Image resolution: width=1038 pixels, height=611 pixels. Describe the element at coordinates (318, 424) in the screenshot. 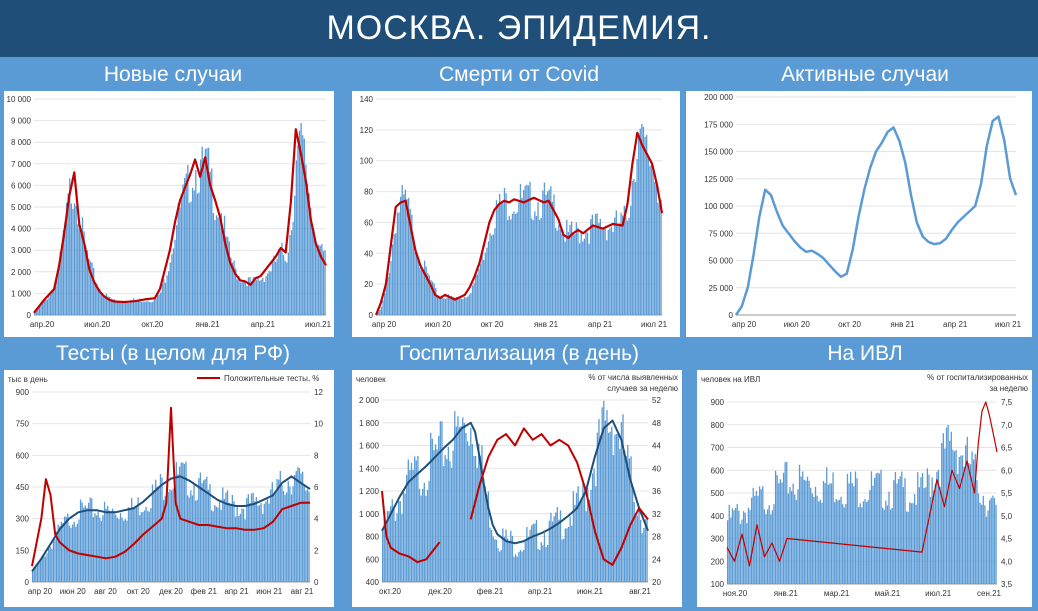

I see `y2-tick-label: 10` at that location.